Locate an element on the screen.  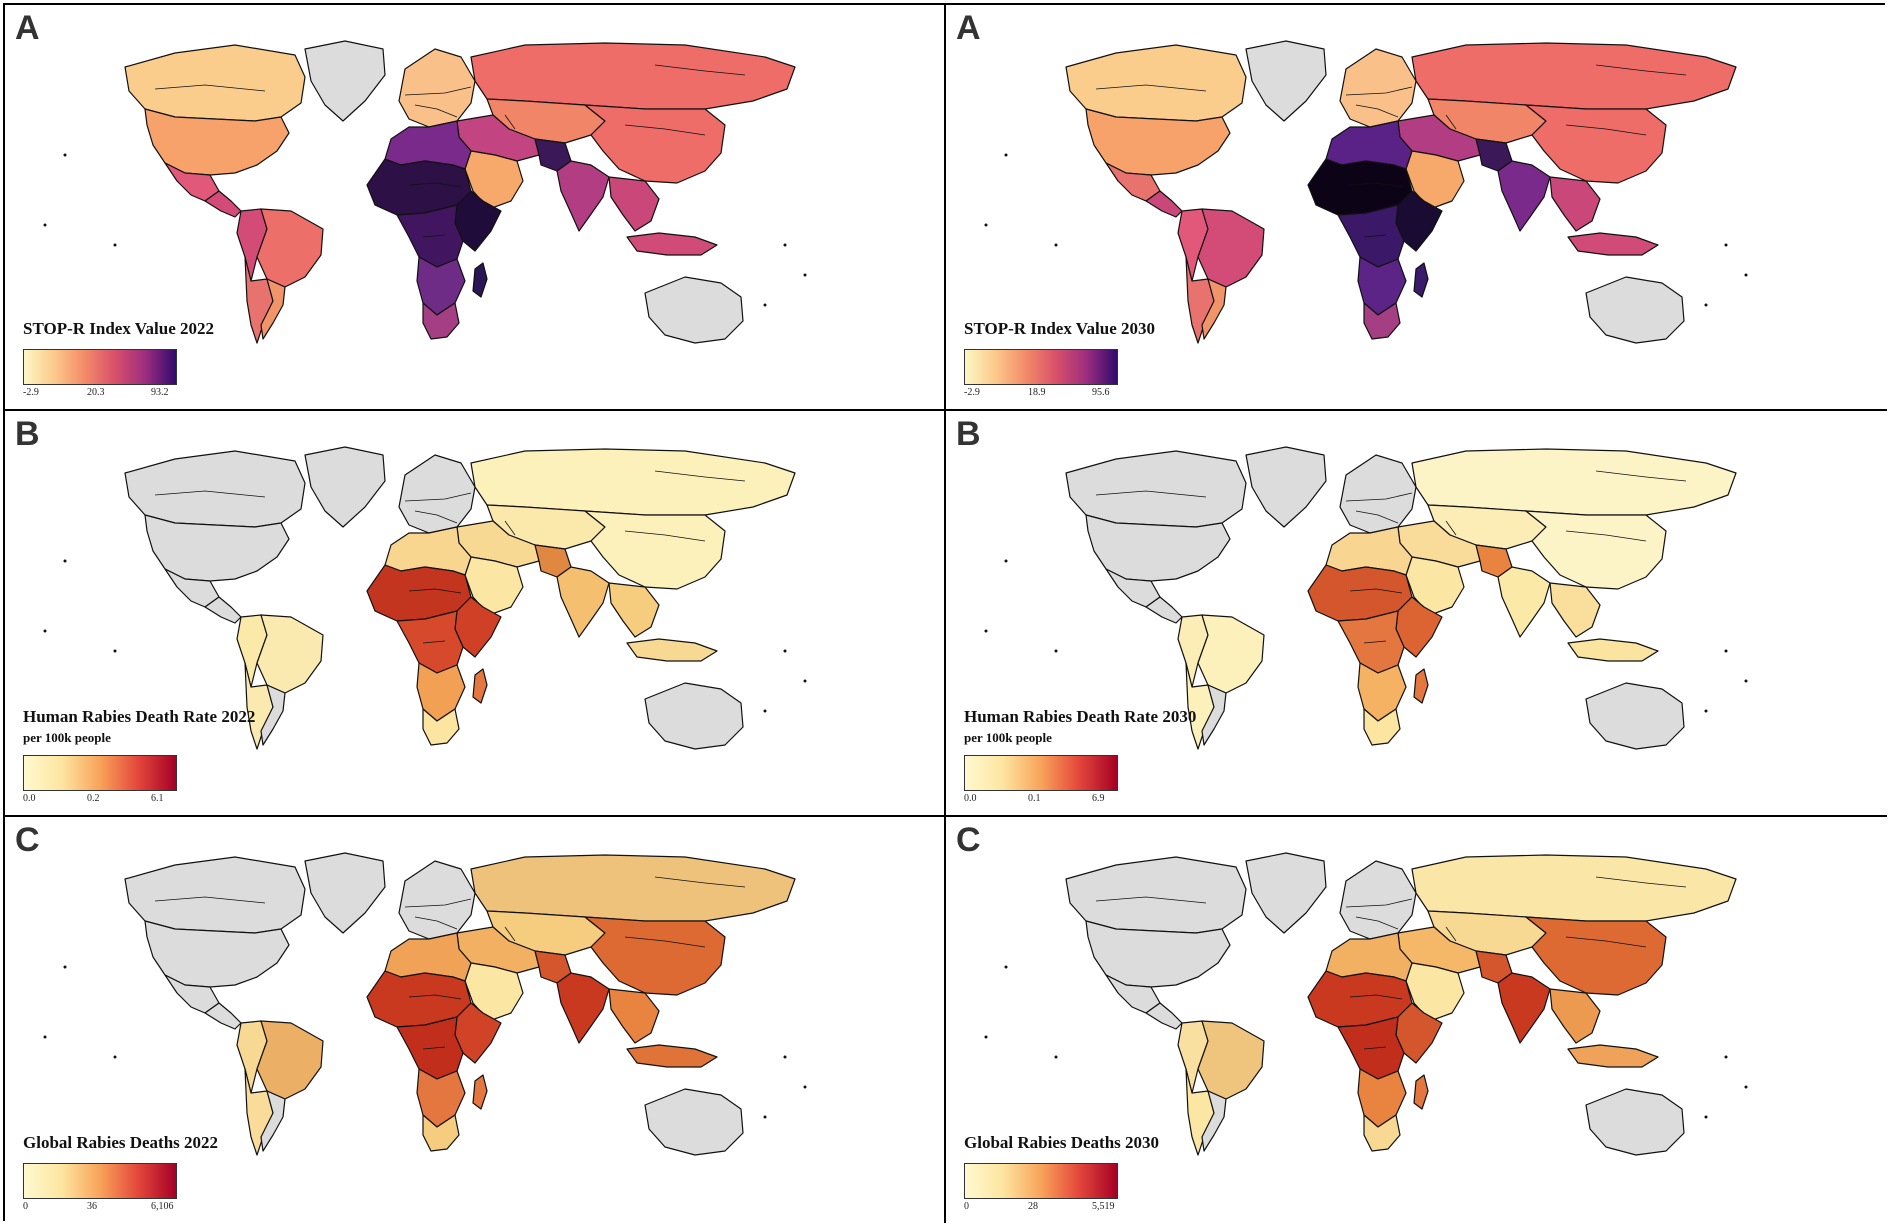
region-madagascar is located at coordinates (480, 1092).